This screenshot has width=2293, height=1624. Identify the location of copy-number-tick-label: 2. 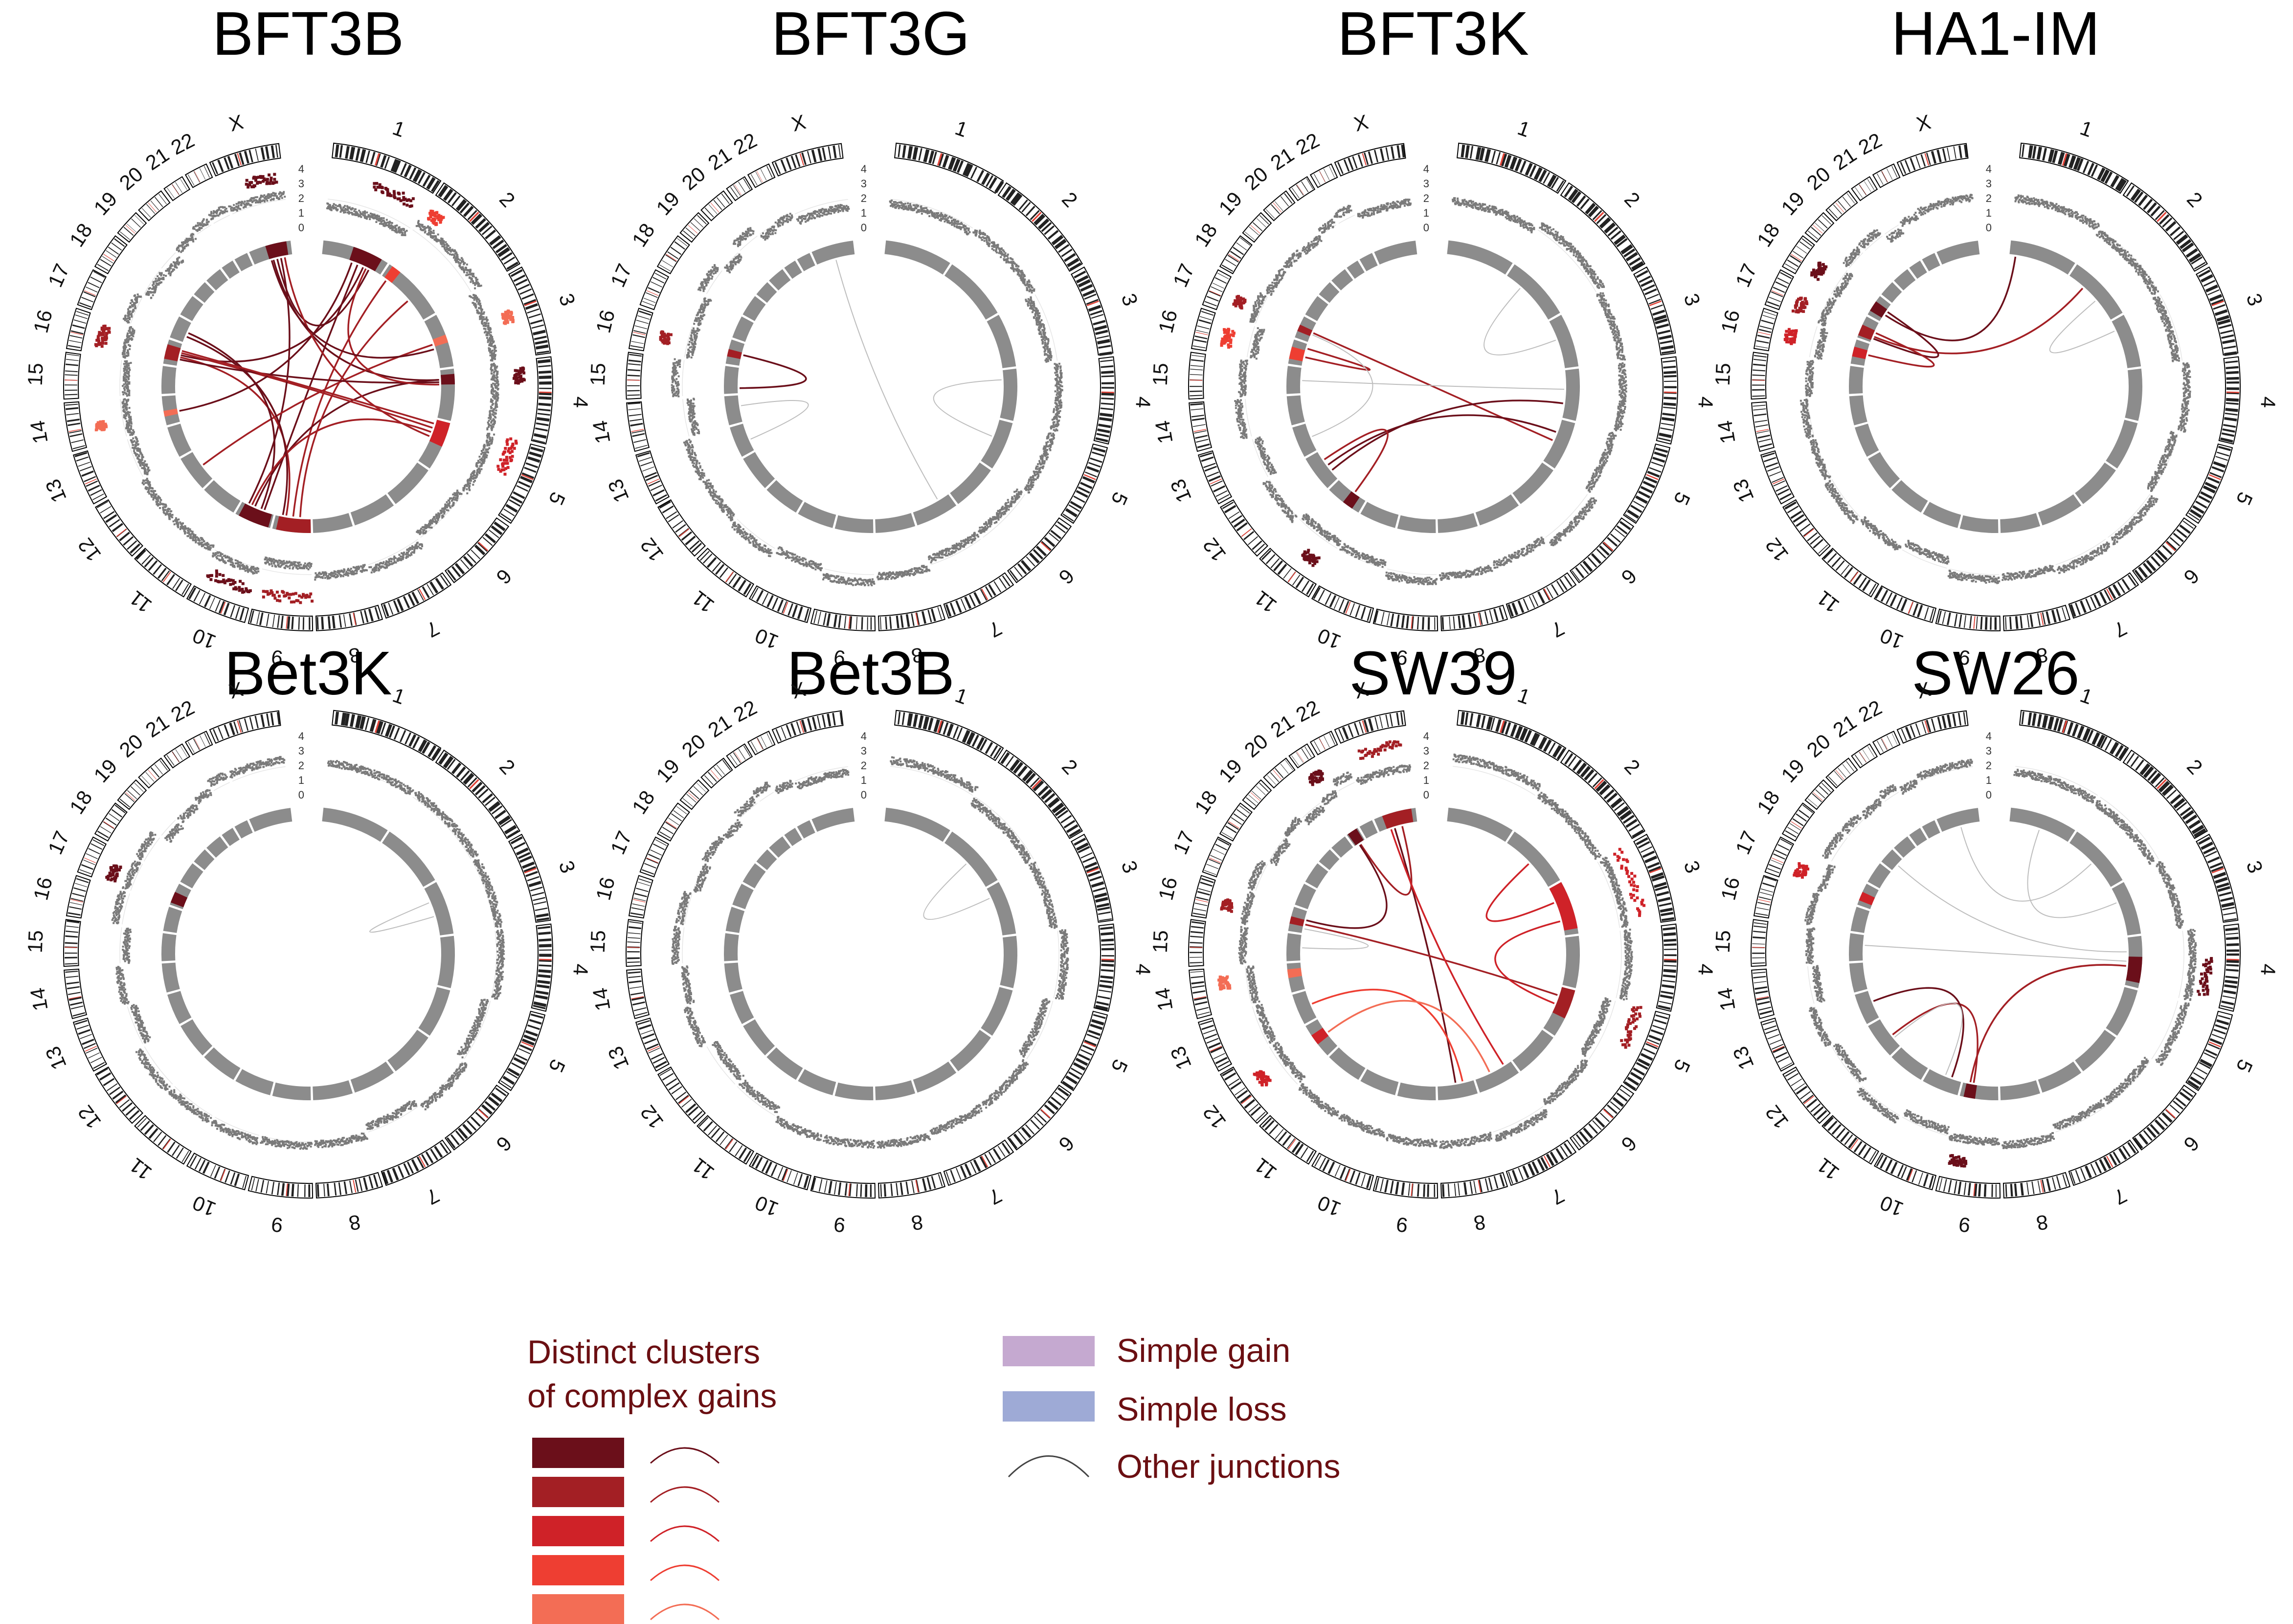
(301, 198).